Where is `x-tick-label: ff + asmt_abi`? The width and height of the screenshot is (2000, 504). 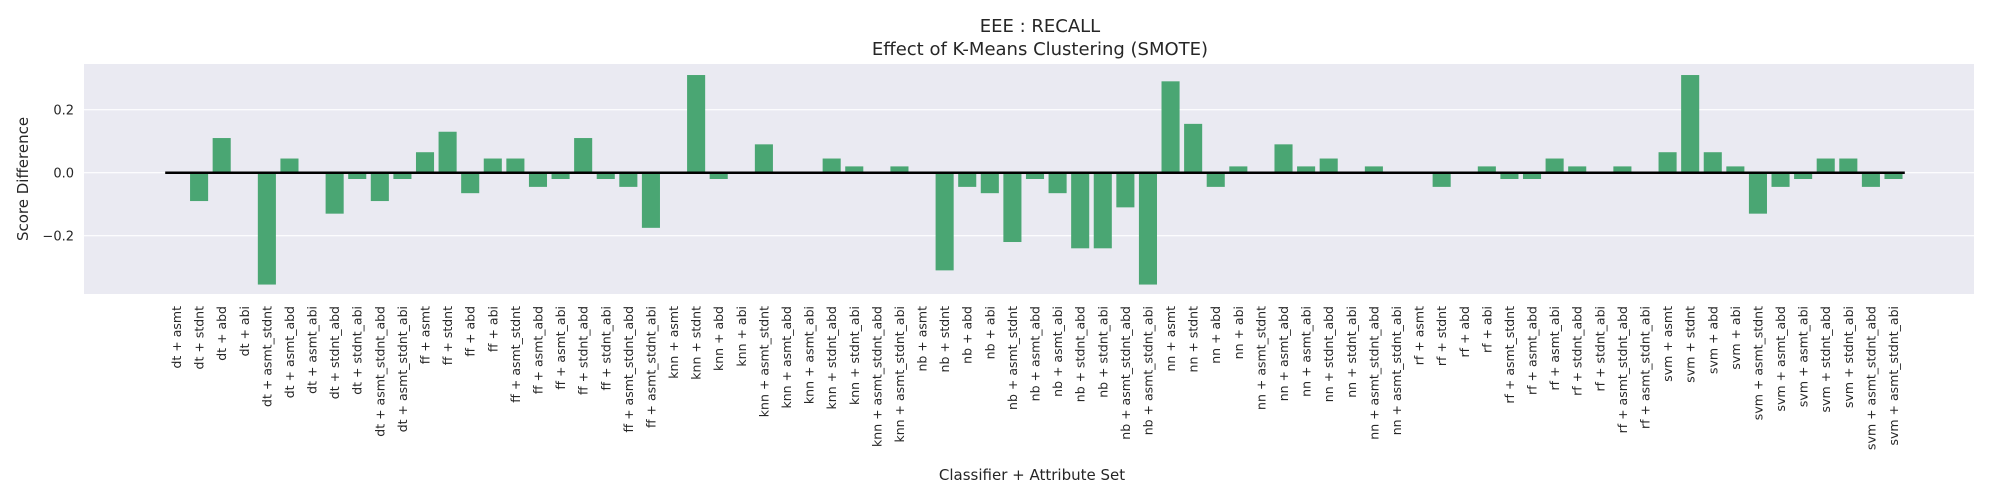
x-tick-label: ff + asmt_abi is located at coordinates (560, 348).